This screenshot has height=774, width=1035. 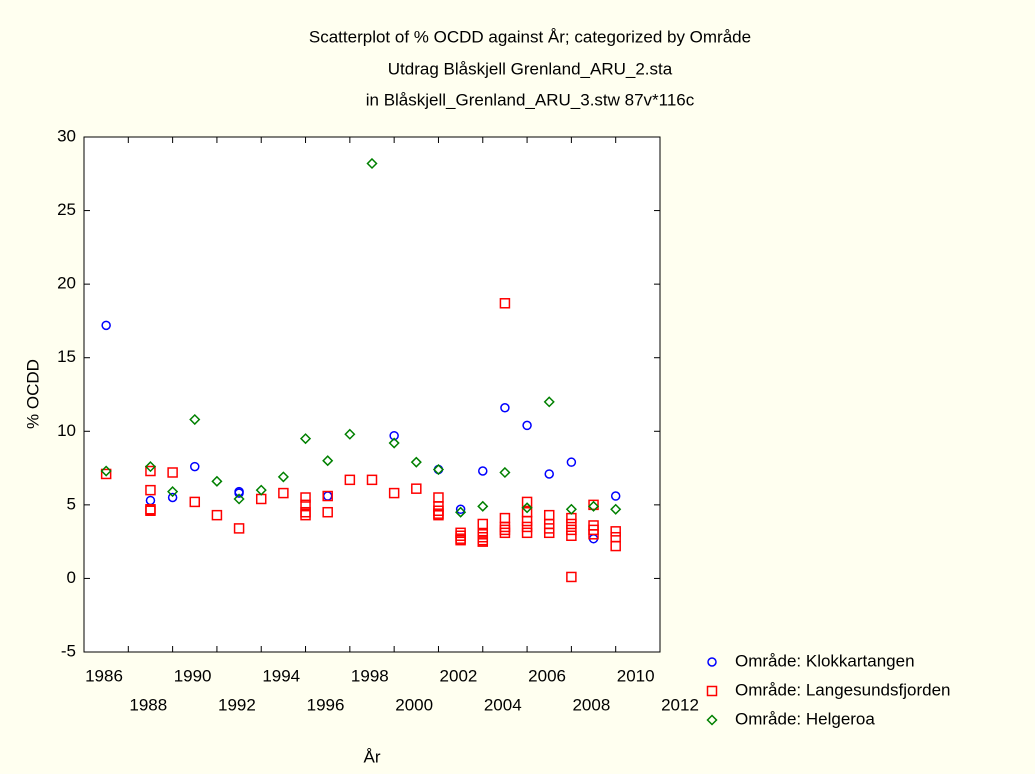 I want to click on y-tick-label: 15, so click(x=66, y=356).